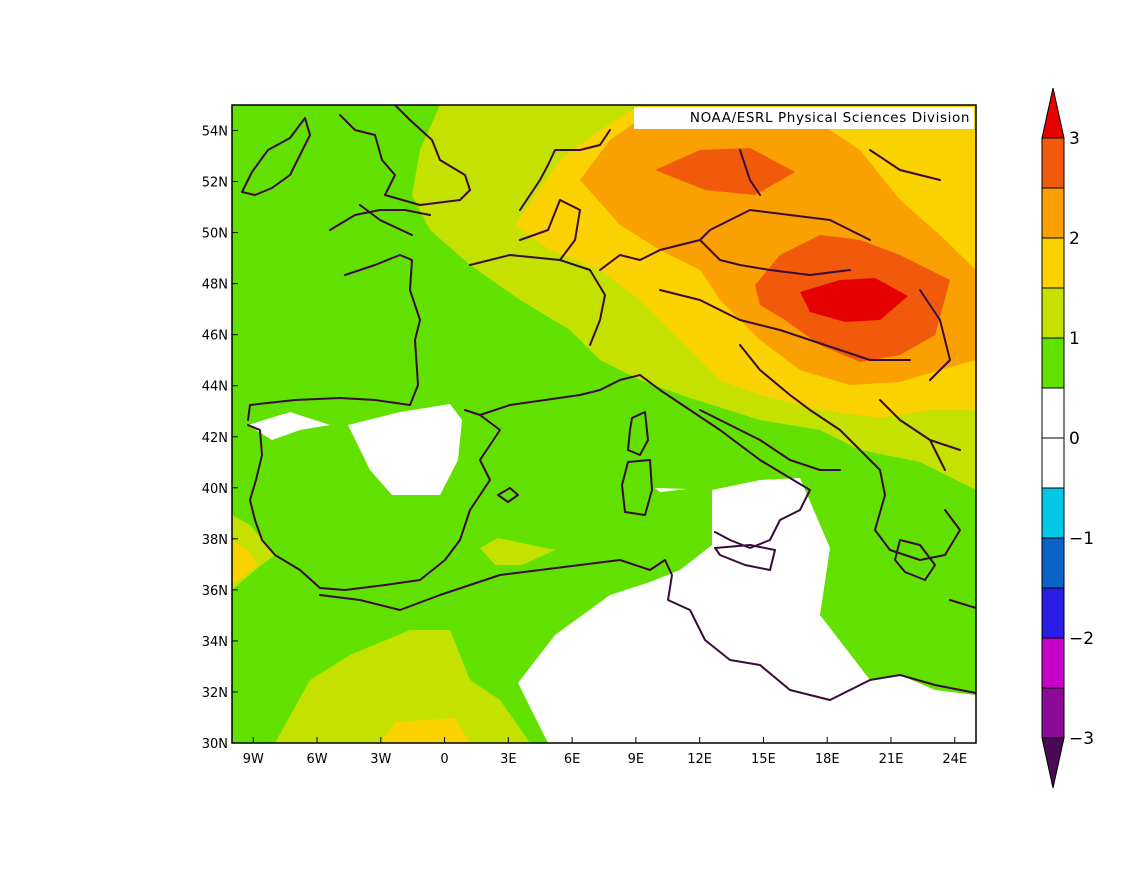  I want to click on coastline-italy, so click(740, 461).